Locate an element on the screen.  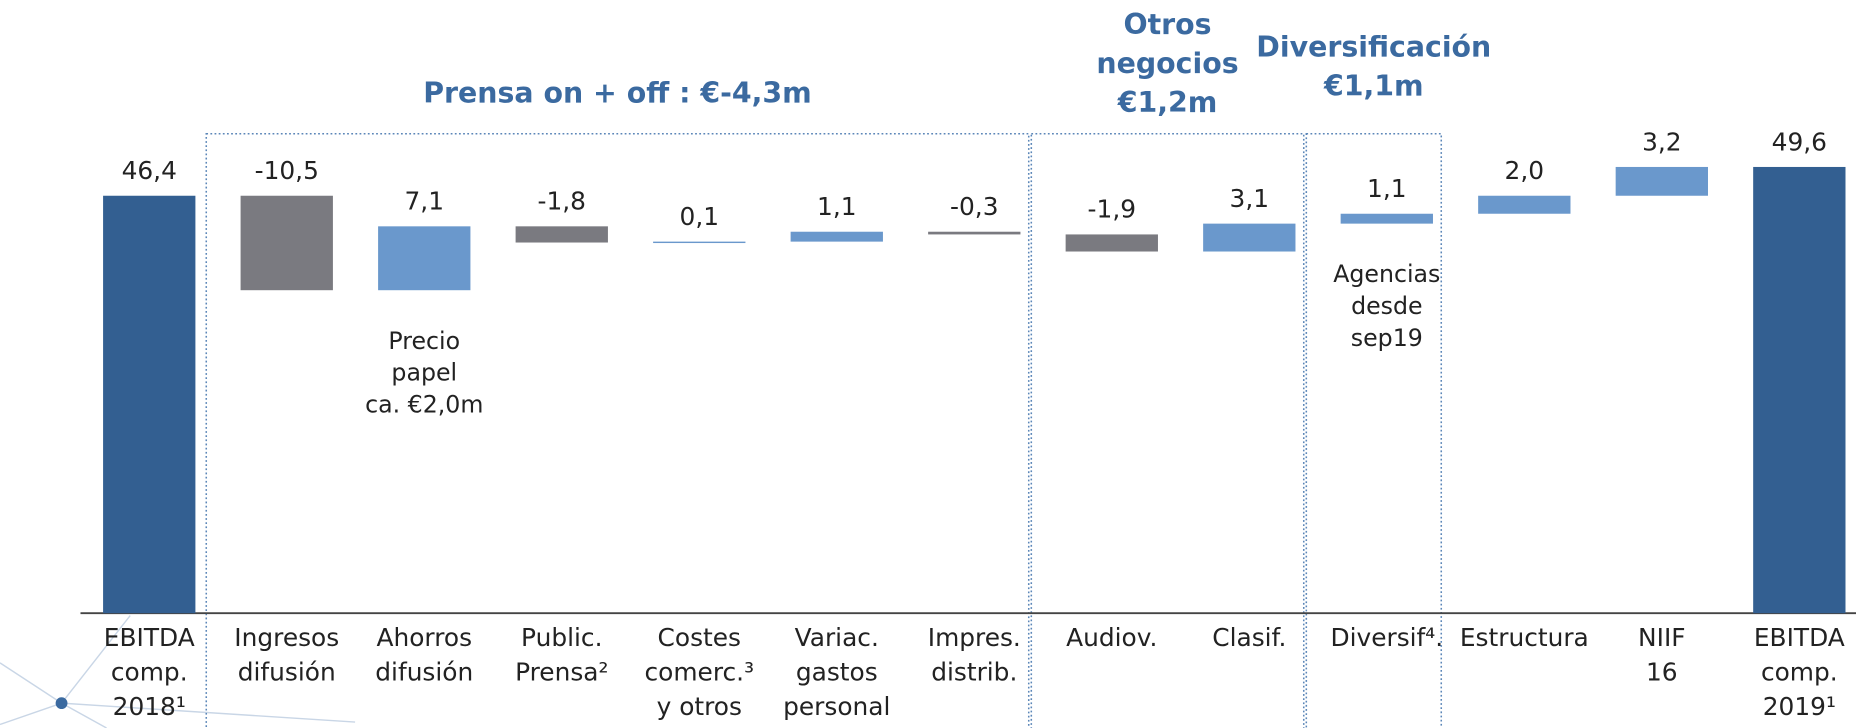
x-tick-label: 16 is located at coordinates (1662, 672).